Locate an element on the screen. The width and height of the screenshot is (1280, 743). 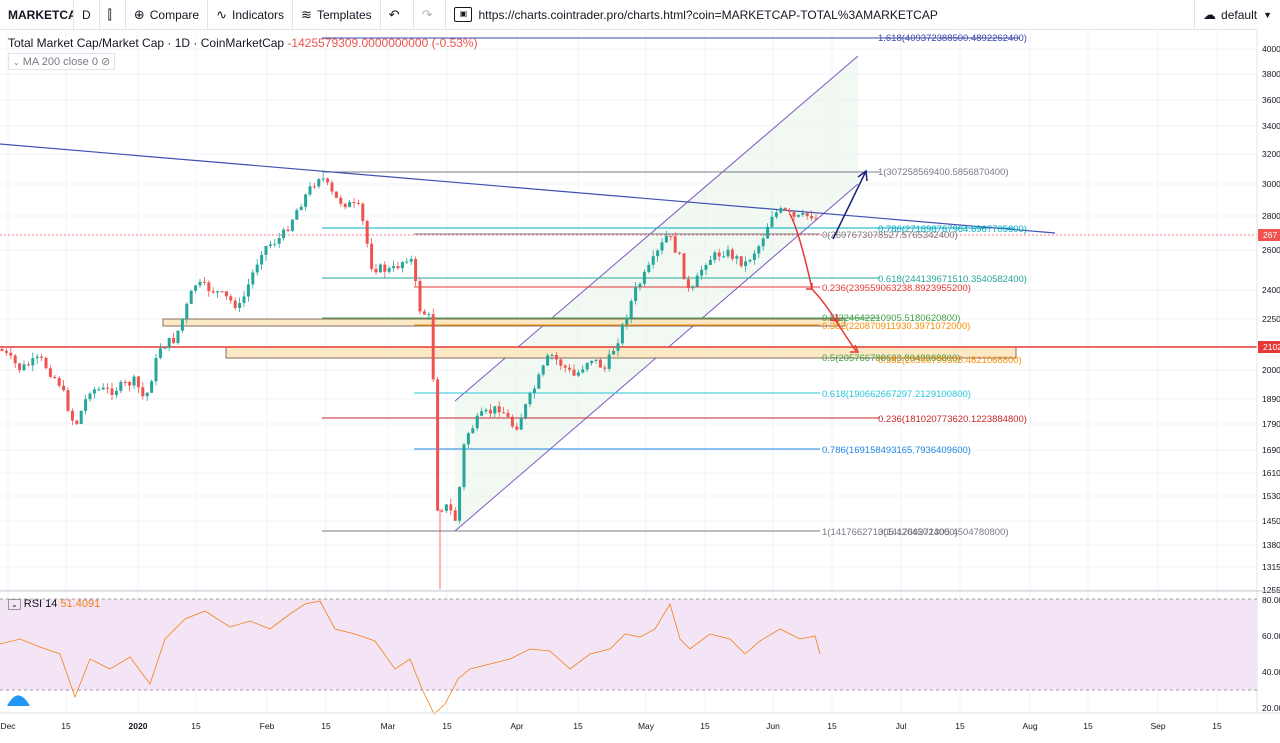
logo-icon is located at coordinates (18, 700).